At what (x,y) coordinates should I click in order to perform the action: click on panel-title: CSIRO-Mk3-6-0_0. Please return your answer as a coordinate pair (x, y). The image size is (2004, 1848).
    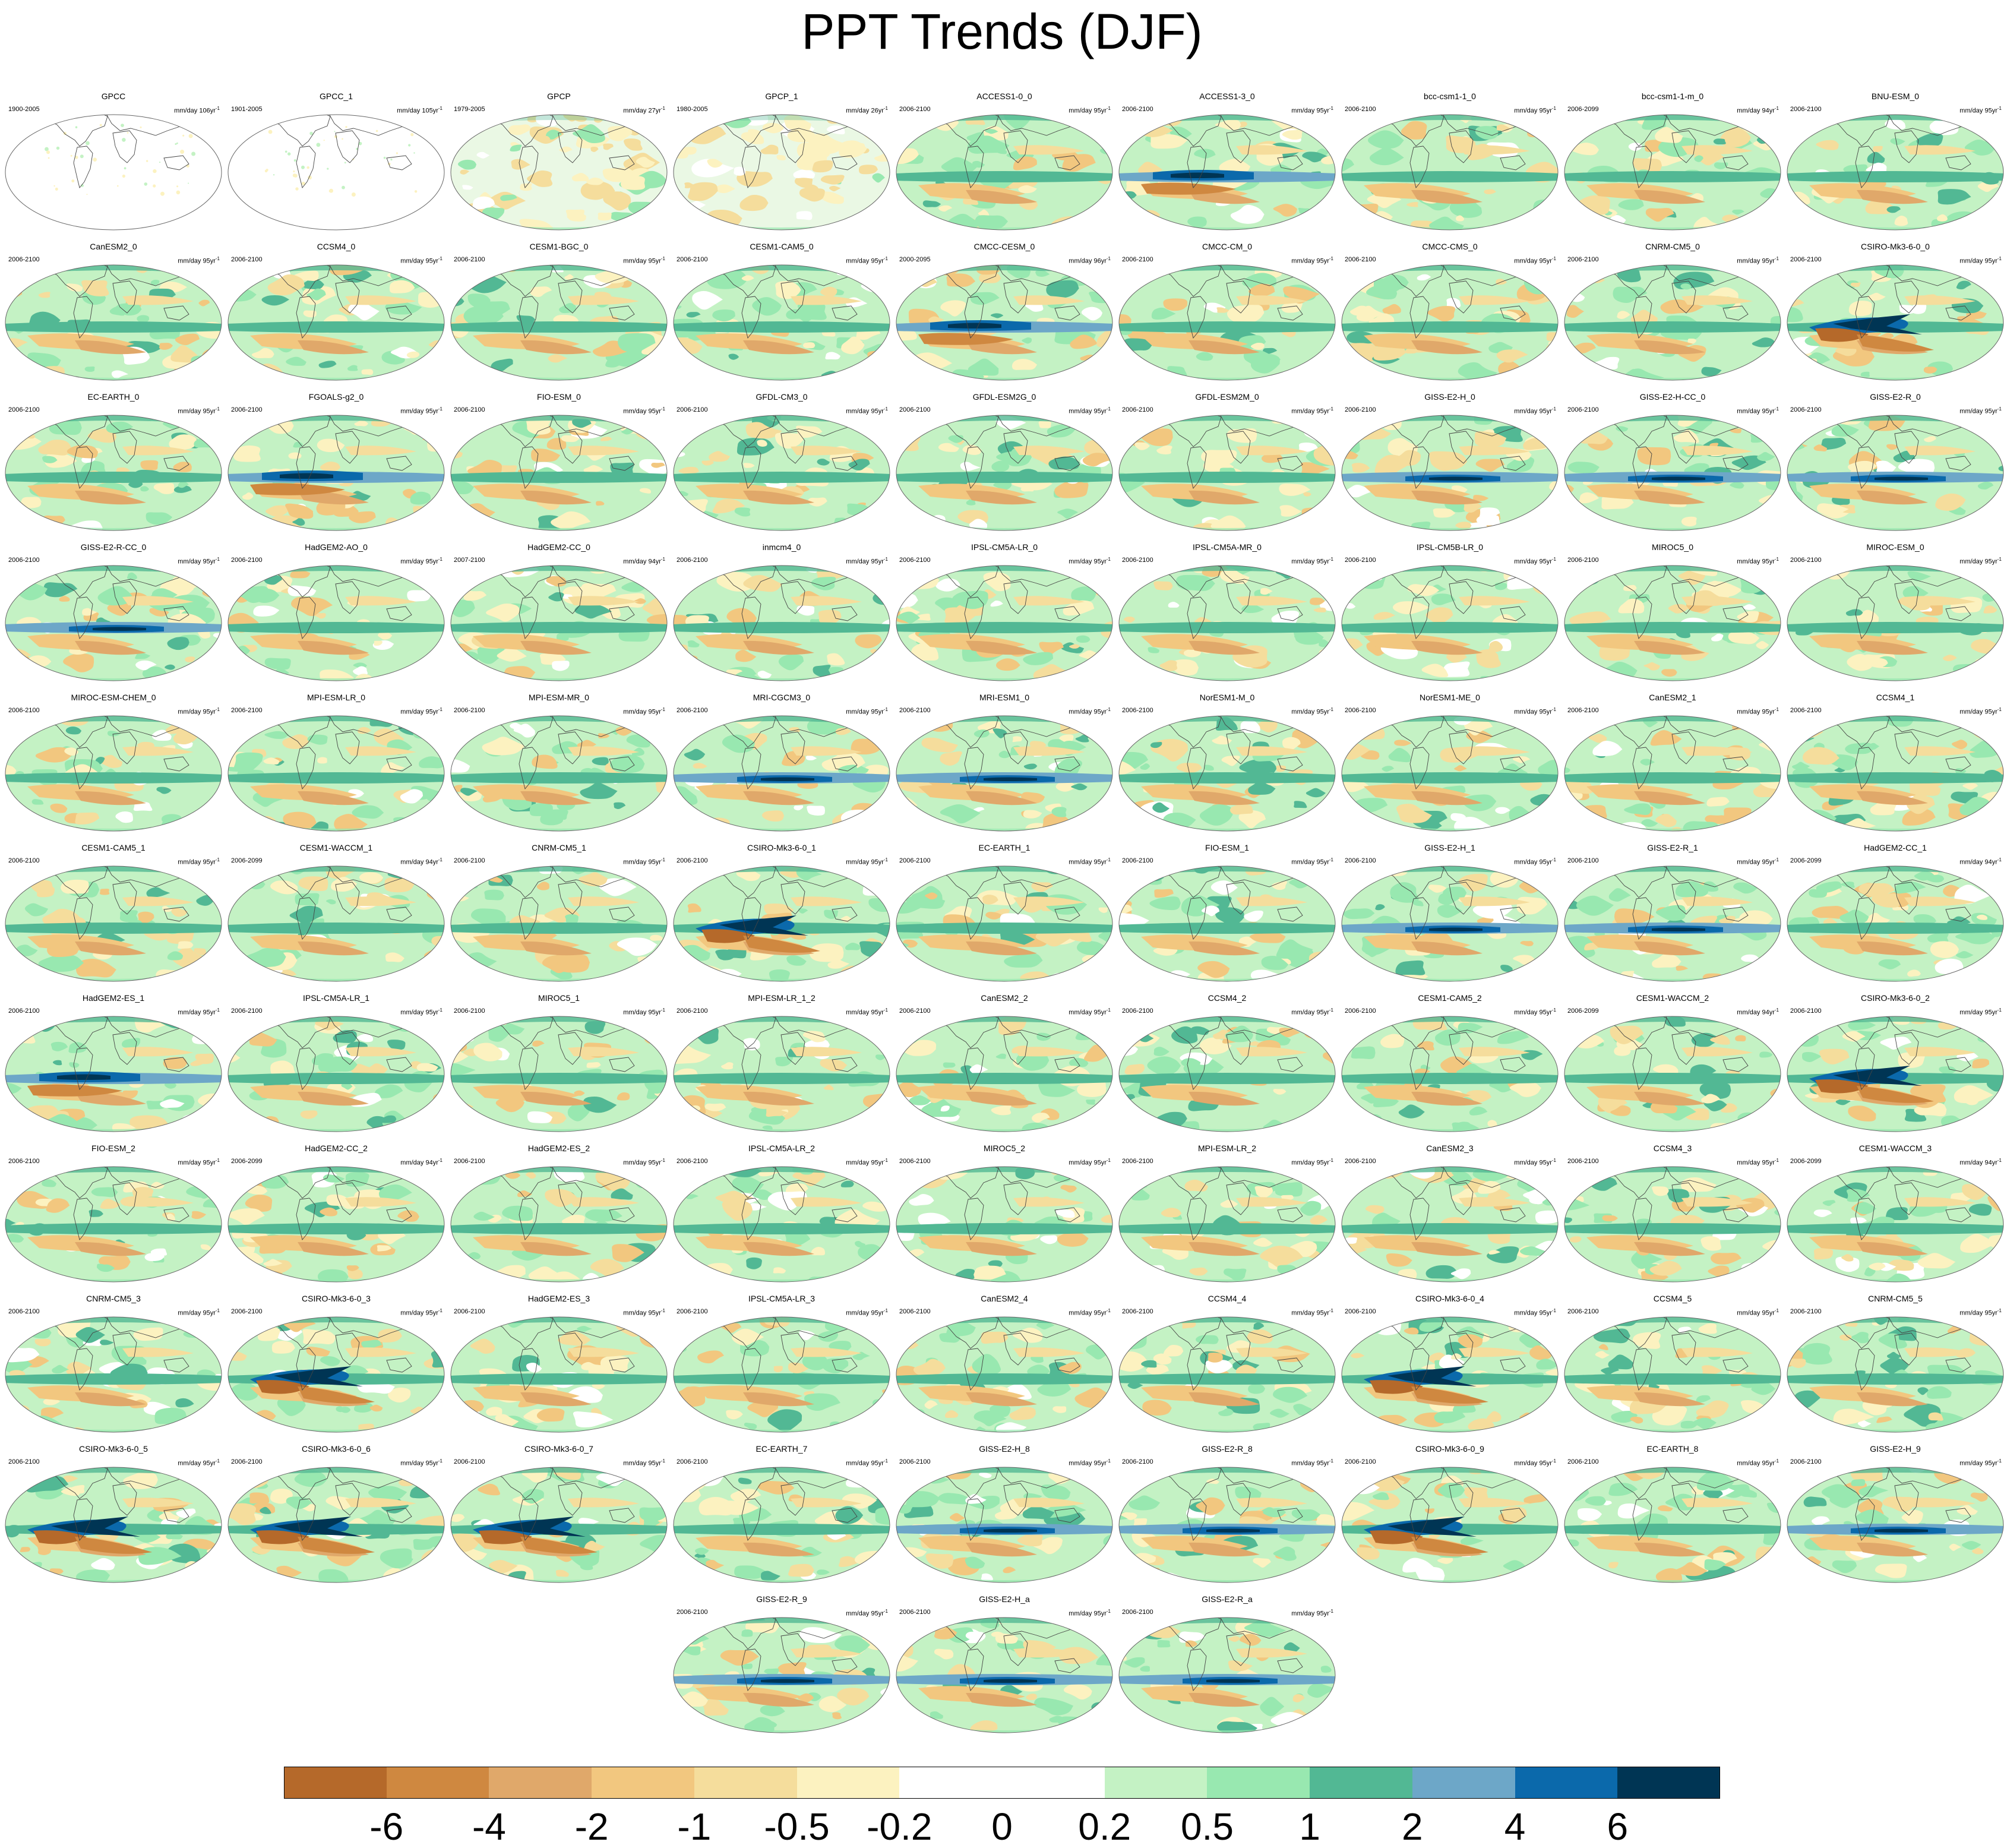
    Looking at the image, I should click on (1895, 247).